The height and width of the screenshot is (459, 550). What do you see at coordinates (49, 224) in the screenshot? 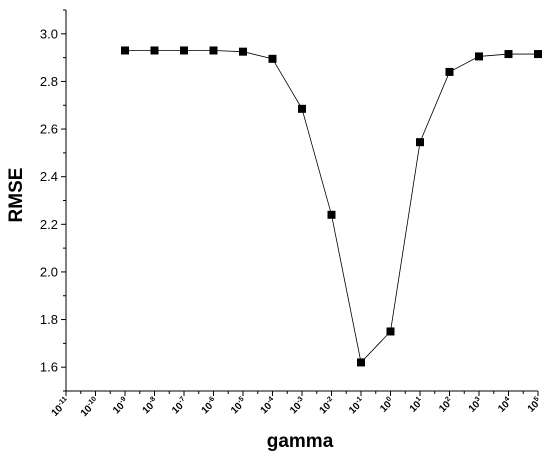
I see `y-tick-label: 2.2` at bounding box center [49, 224].